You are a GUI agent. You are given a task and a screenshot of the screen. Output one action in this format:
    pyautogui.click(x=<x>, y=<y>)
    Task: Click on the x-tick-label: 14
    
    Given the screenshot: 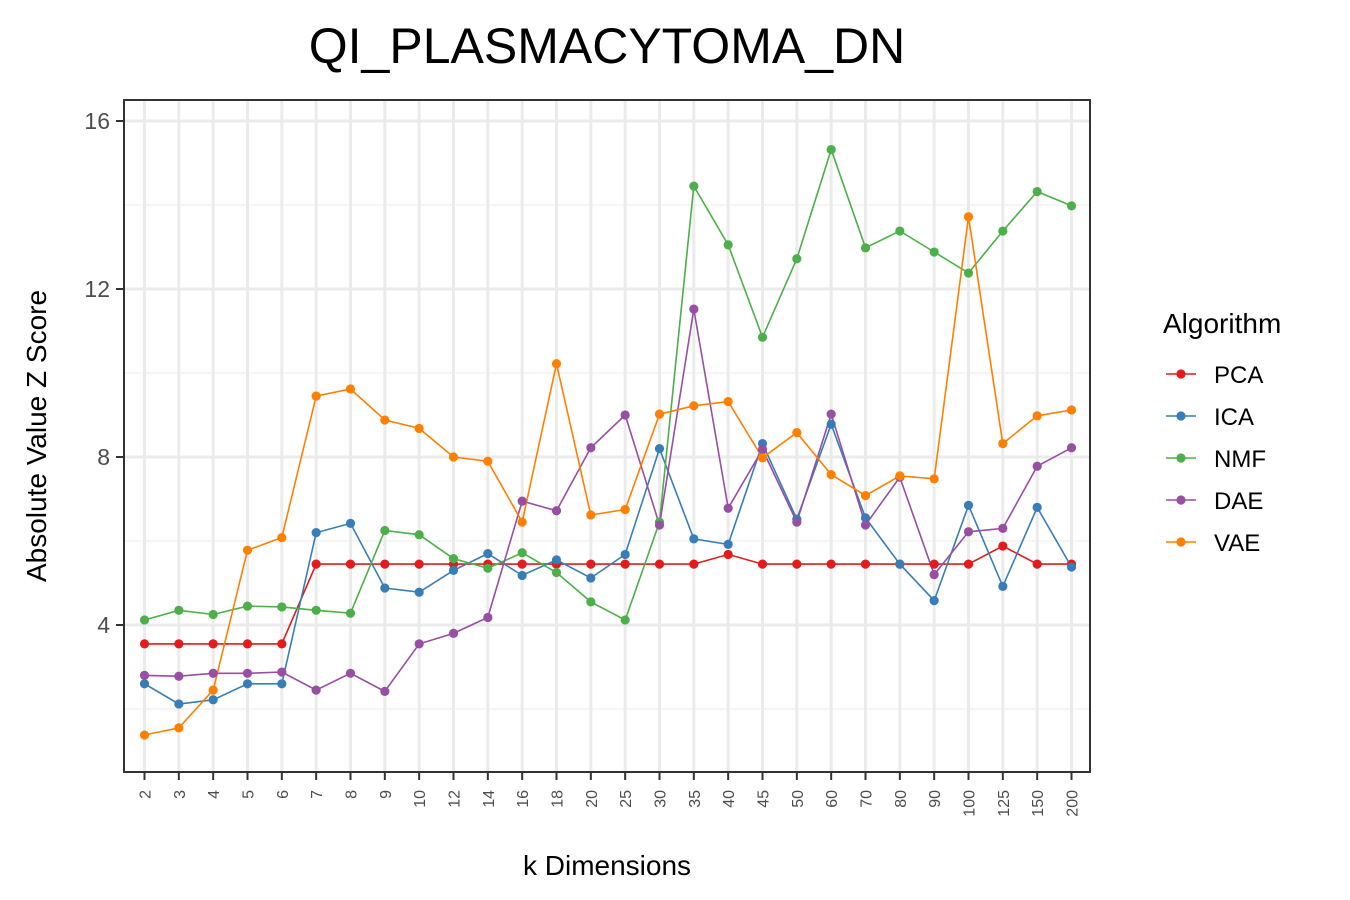 What is the action you would take?
    pyautogui.click(x=489, y=799)
    